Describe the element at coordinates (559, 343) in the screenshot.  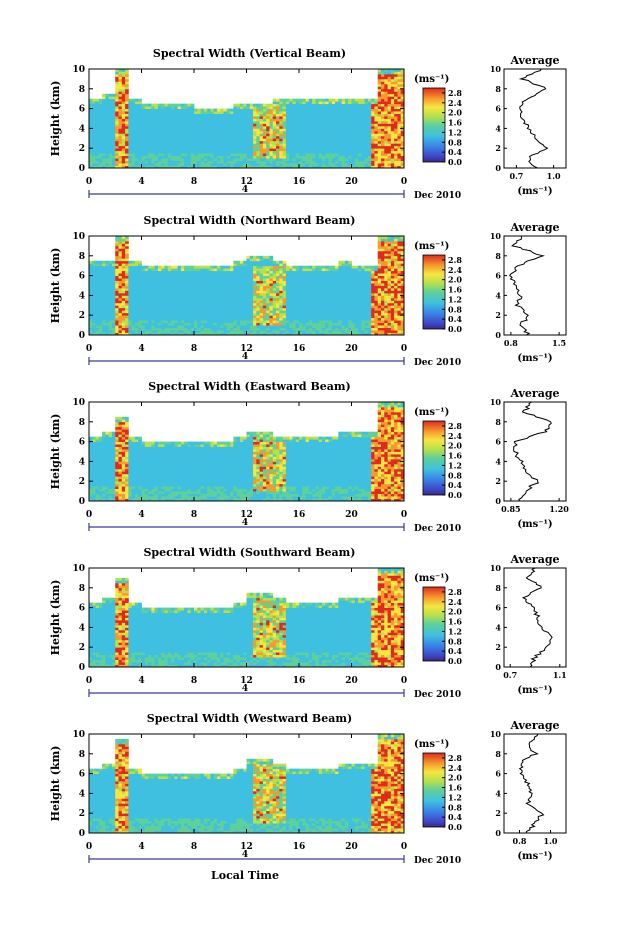
I see `average-x-tick-label: 1.5` at that location.